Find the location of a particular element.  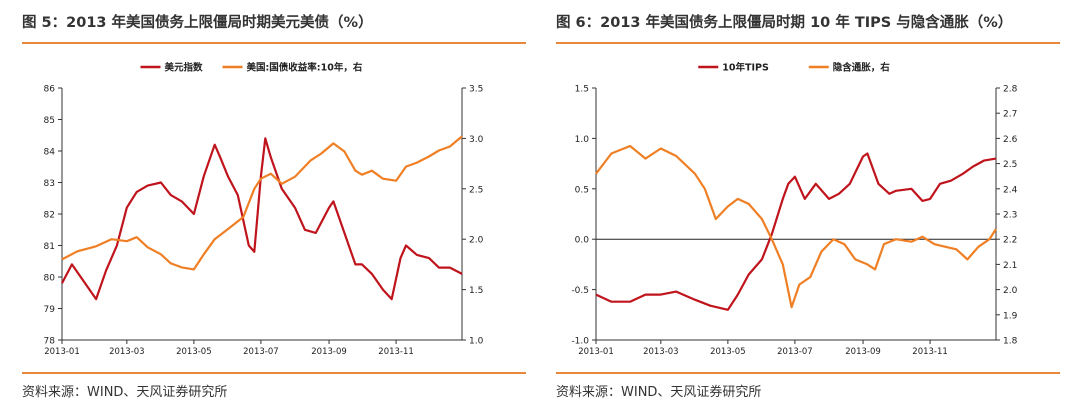

legend-label: 隐含通胀，右 is located at coordinates (862, 68).